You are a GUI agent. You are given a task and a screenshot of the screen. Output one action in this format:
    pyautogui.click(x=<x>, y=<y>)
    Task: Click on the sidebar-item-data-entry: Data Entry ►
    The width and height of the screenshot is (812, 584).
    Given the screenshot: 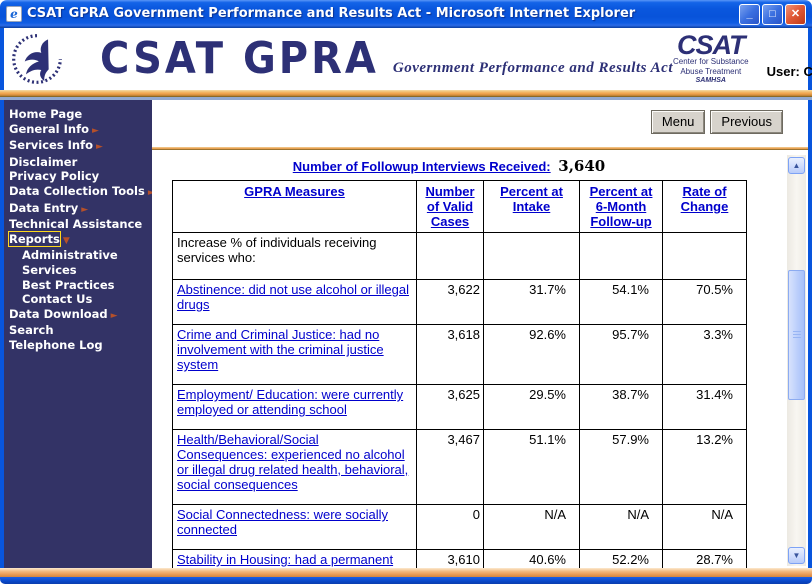 What is the action you would take?
    pyautogui.click(x=49, y=207)
    